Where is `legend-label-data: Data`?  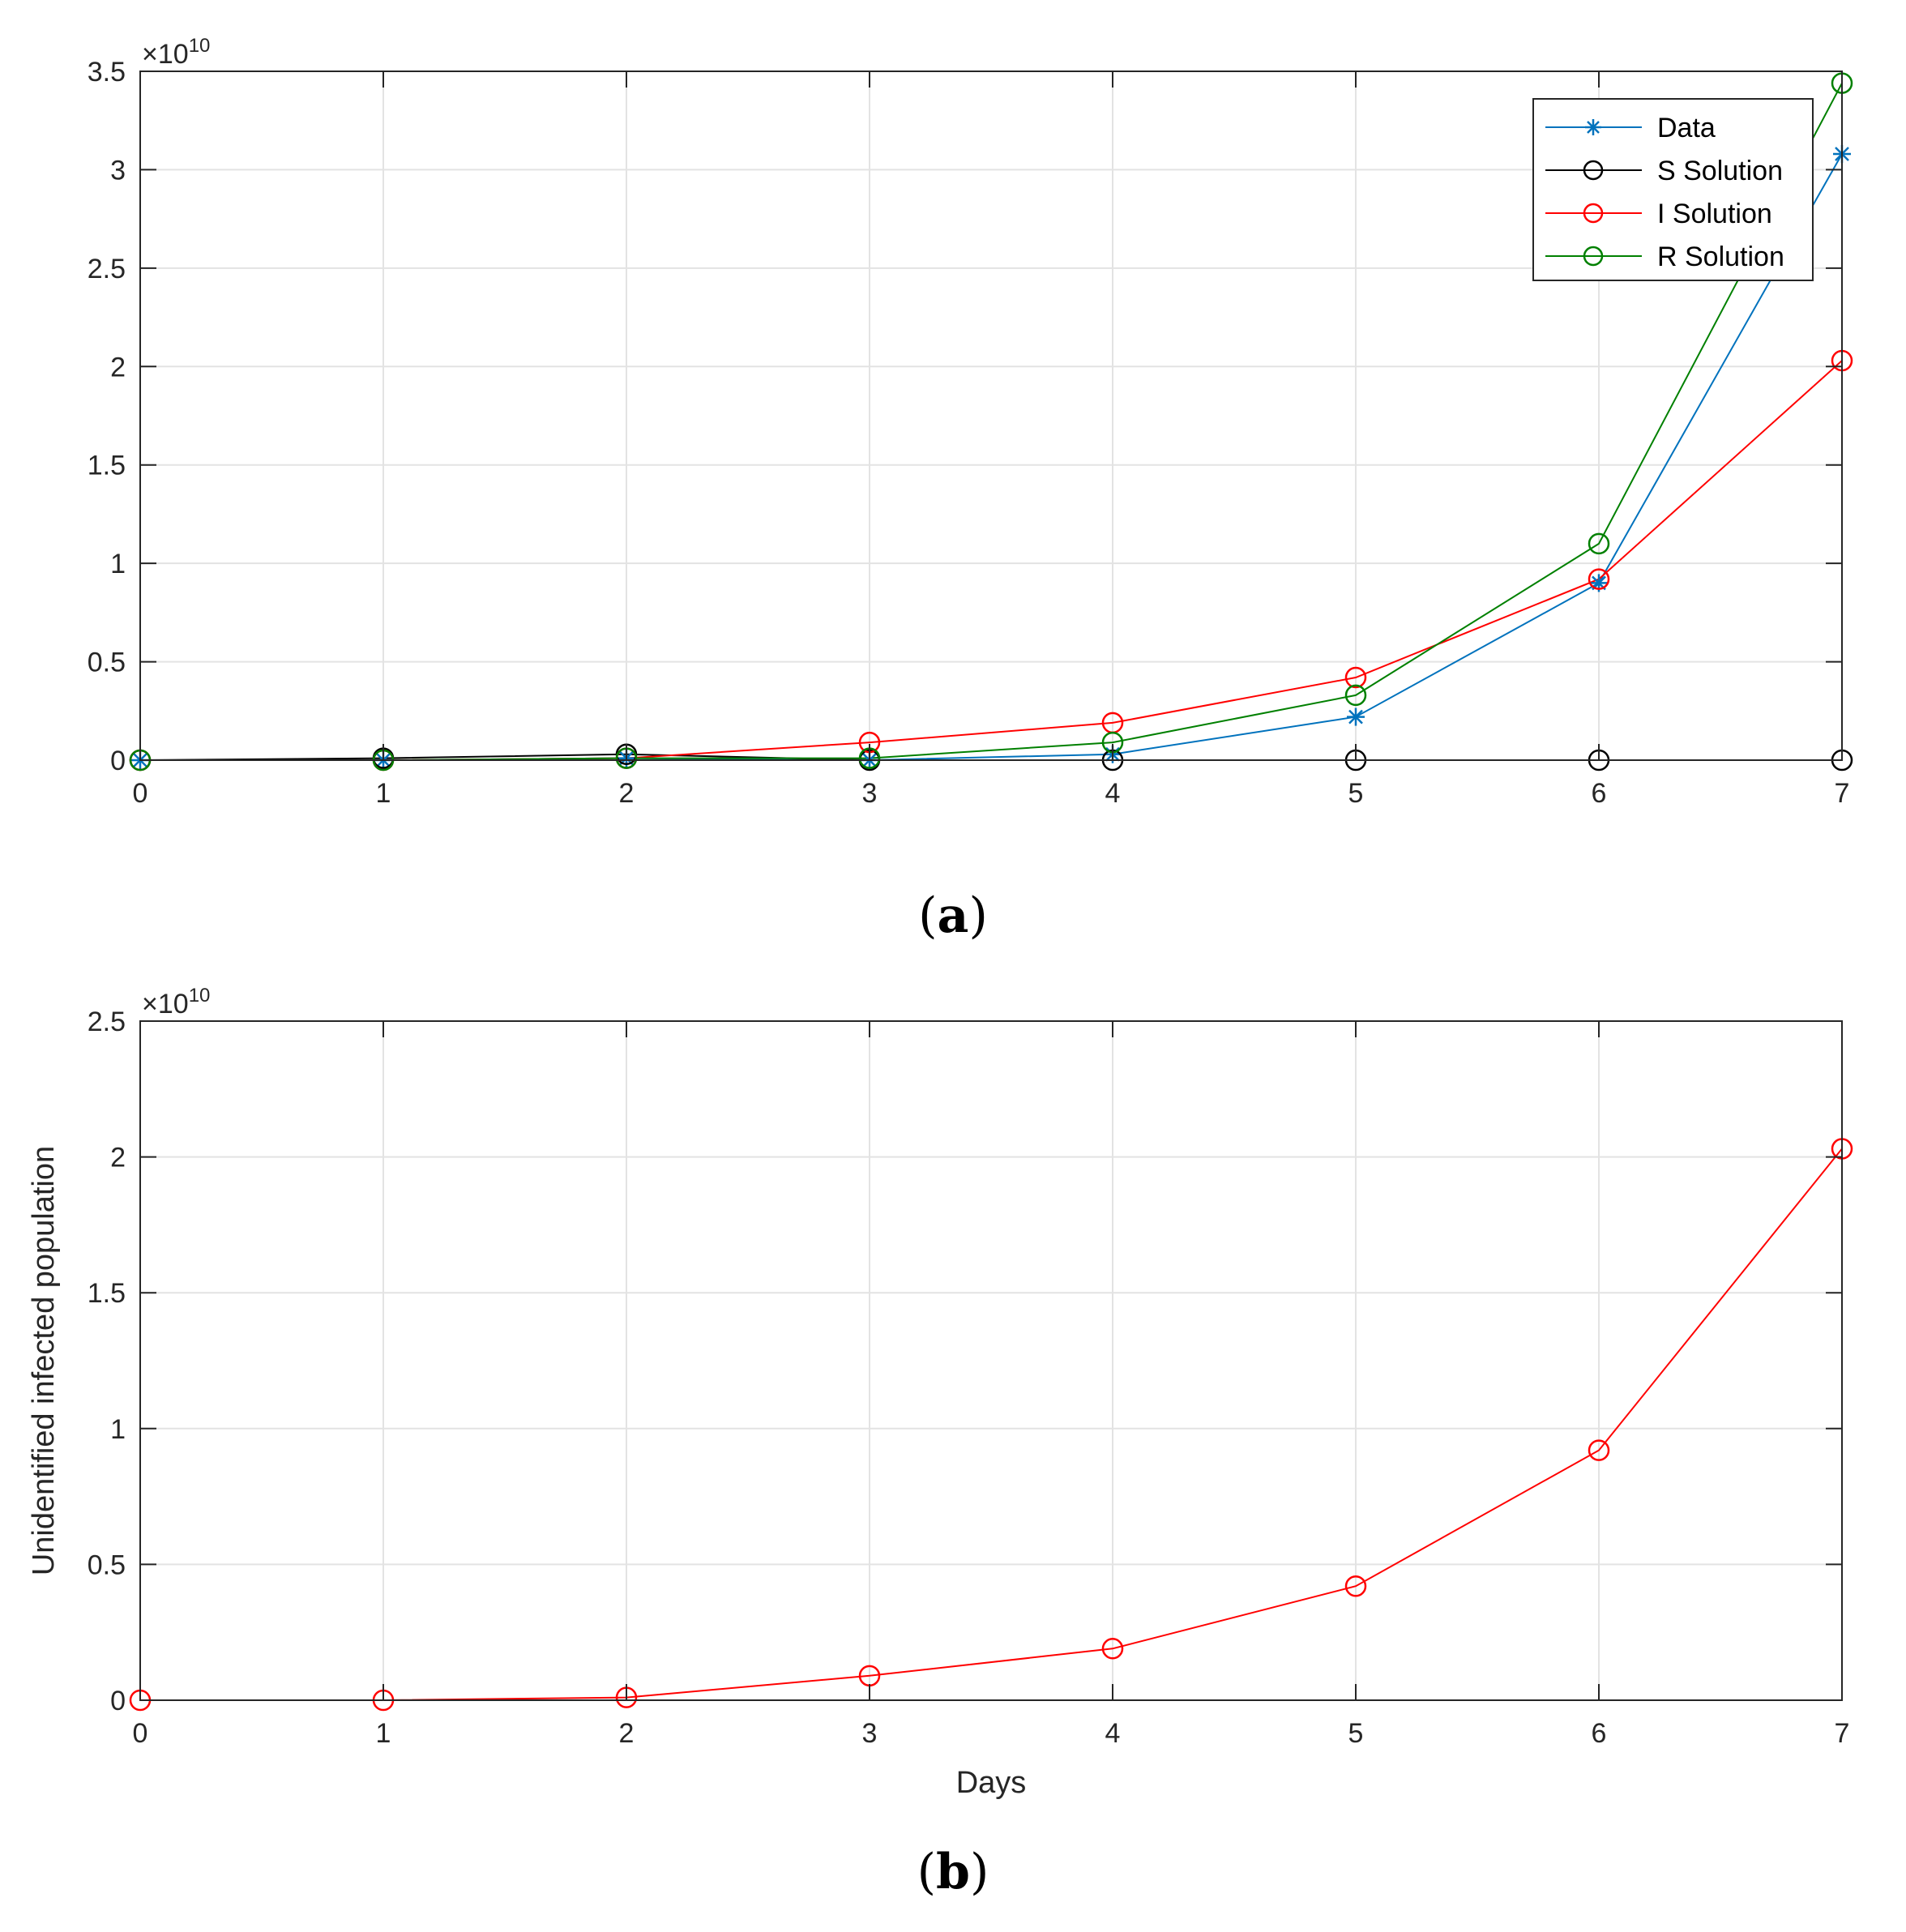
legend-label-data: Data is located at coordinates (1687, 128).